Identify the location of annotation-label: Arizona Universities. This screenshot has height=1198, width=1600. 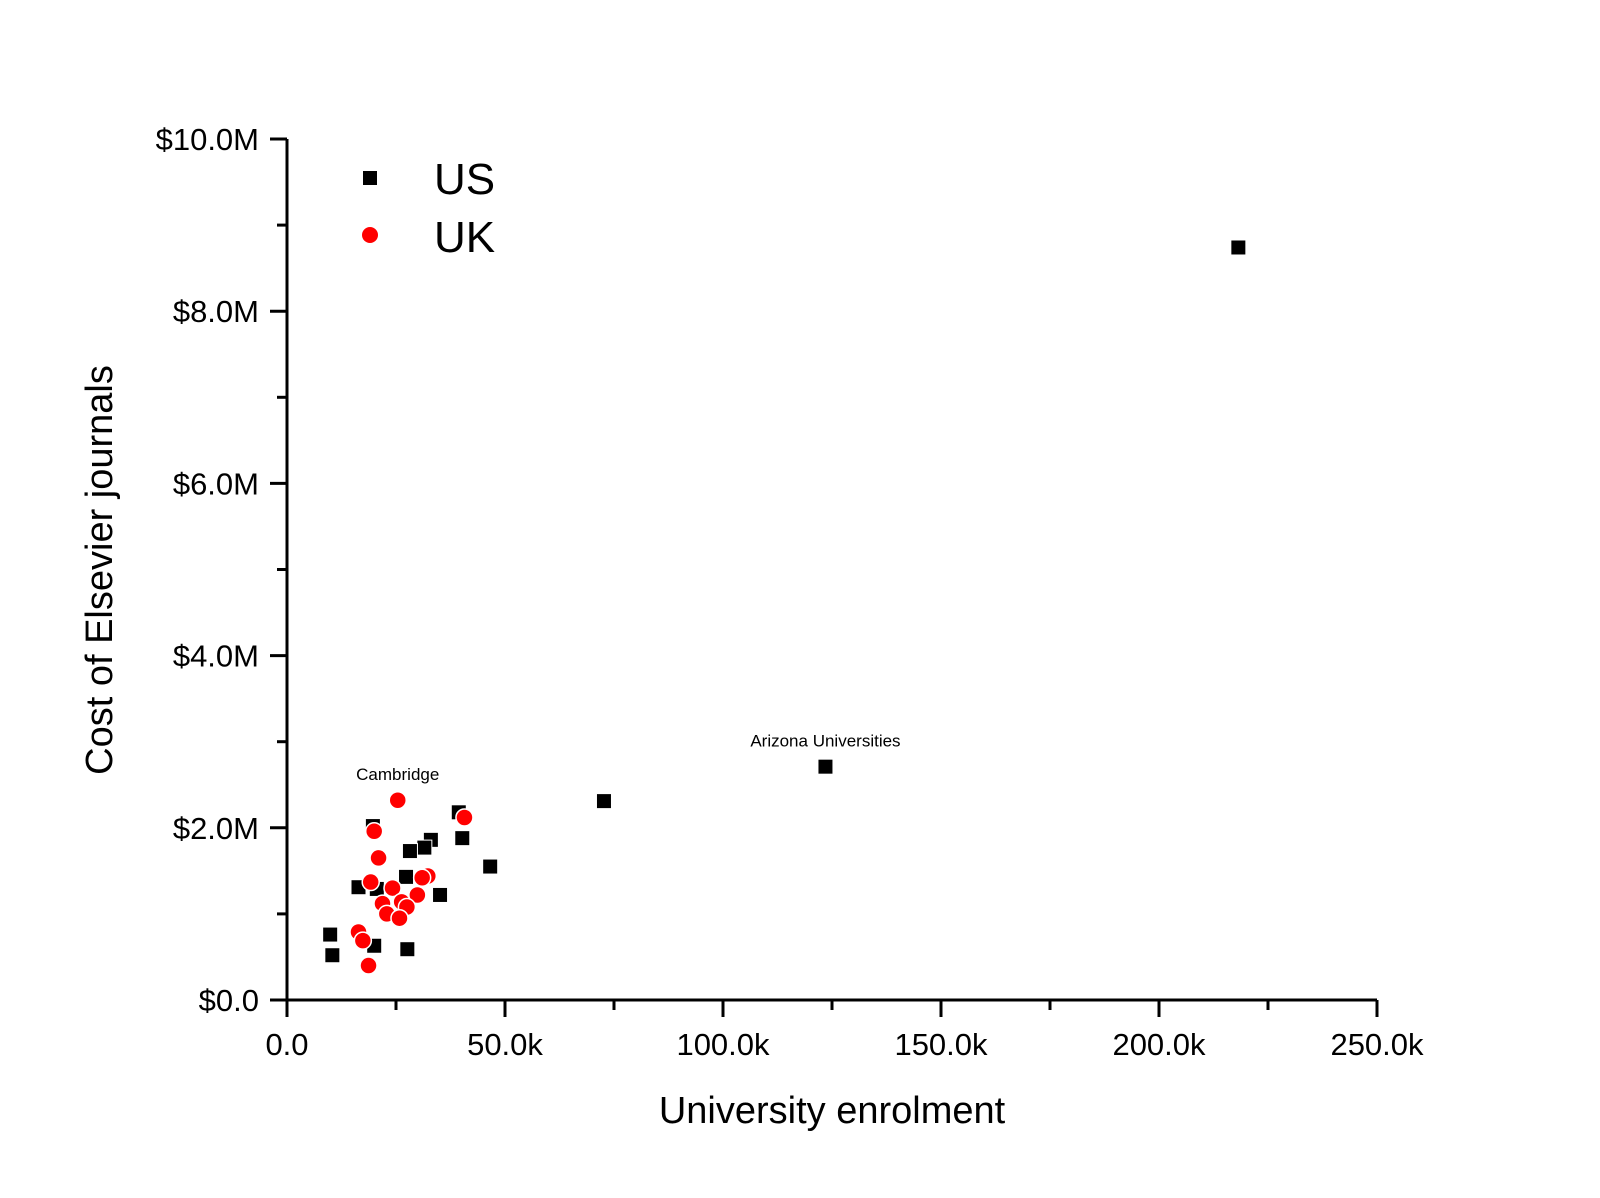
(825, 741).